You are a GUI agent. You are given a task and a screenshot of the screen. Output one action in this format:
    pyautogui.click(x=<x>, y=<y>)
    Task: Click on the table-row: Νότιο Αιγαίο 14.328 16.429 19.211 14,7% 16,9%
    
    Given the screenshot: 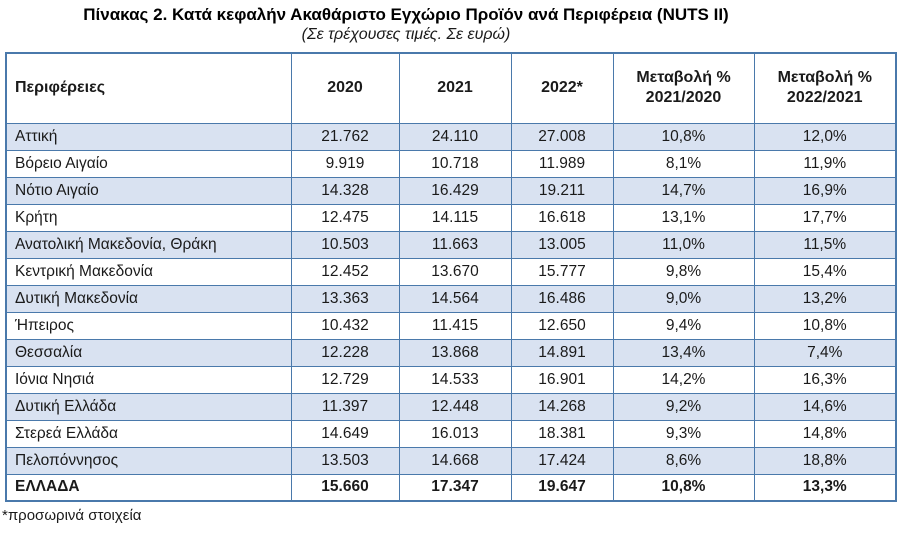 What is the action you would take?
    pyautogui.click(x=451, y=190)
    